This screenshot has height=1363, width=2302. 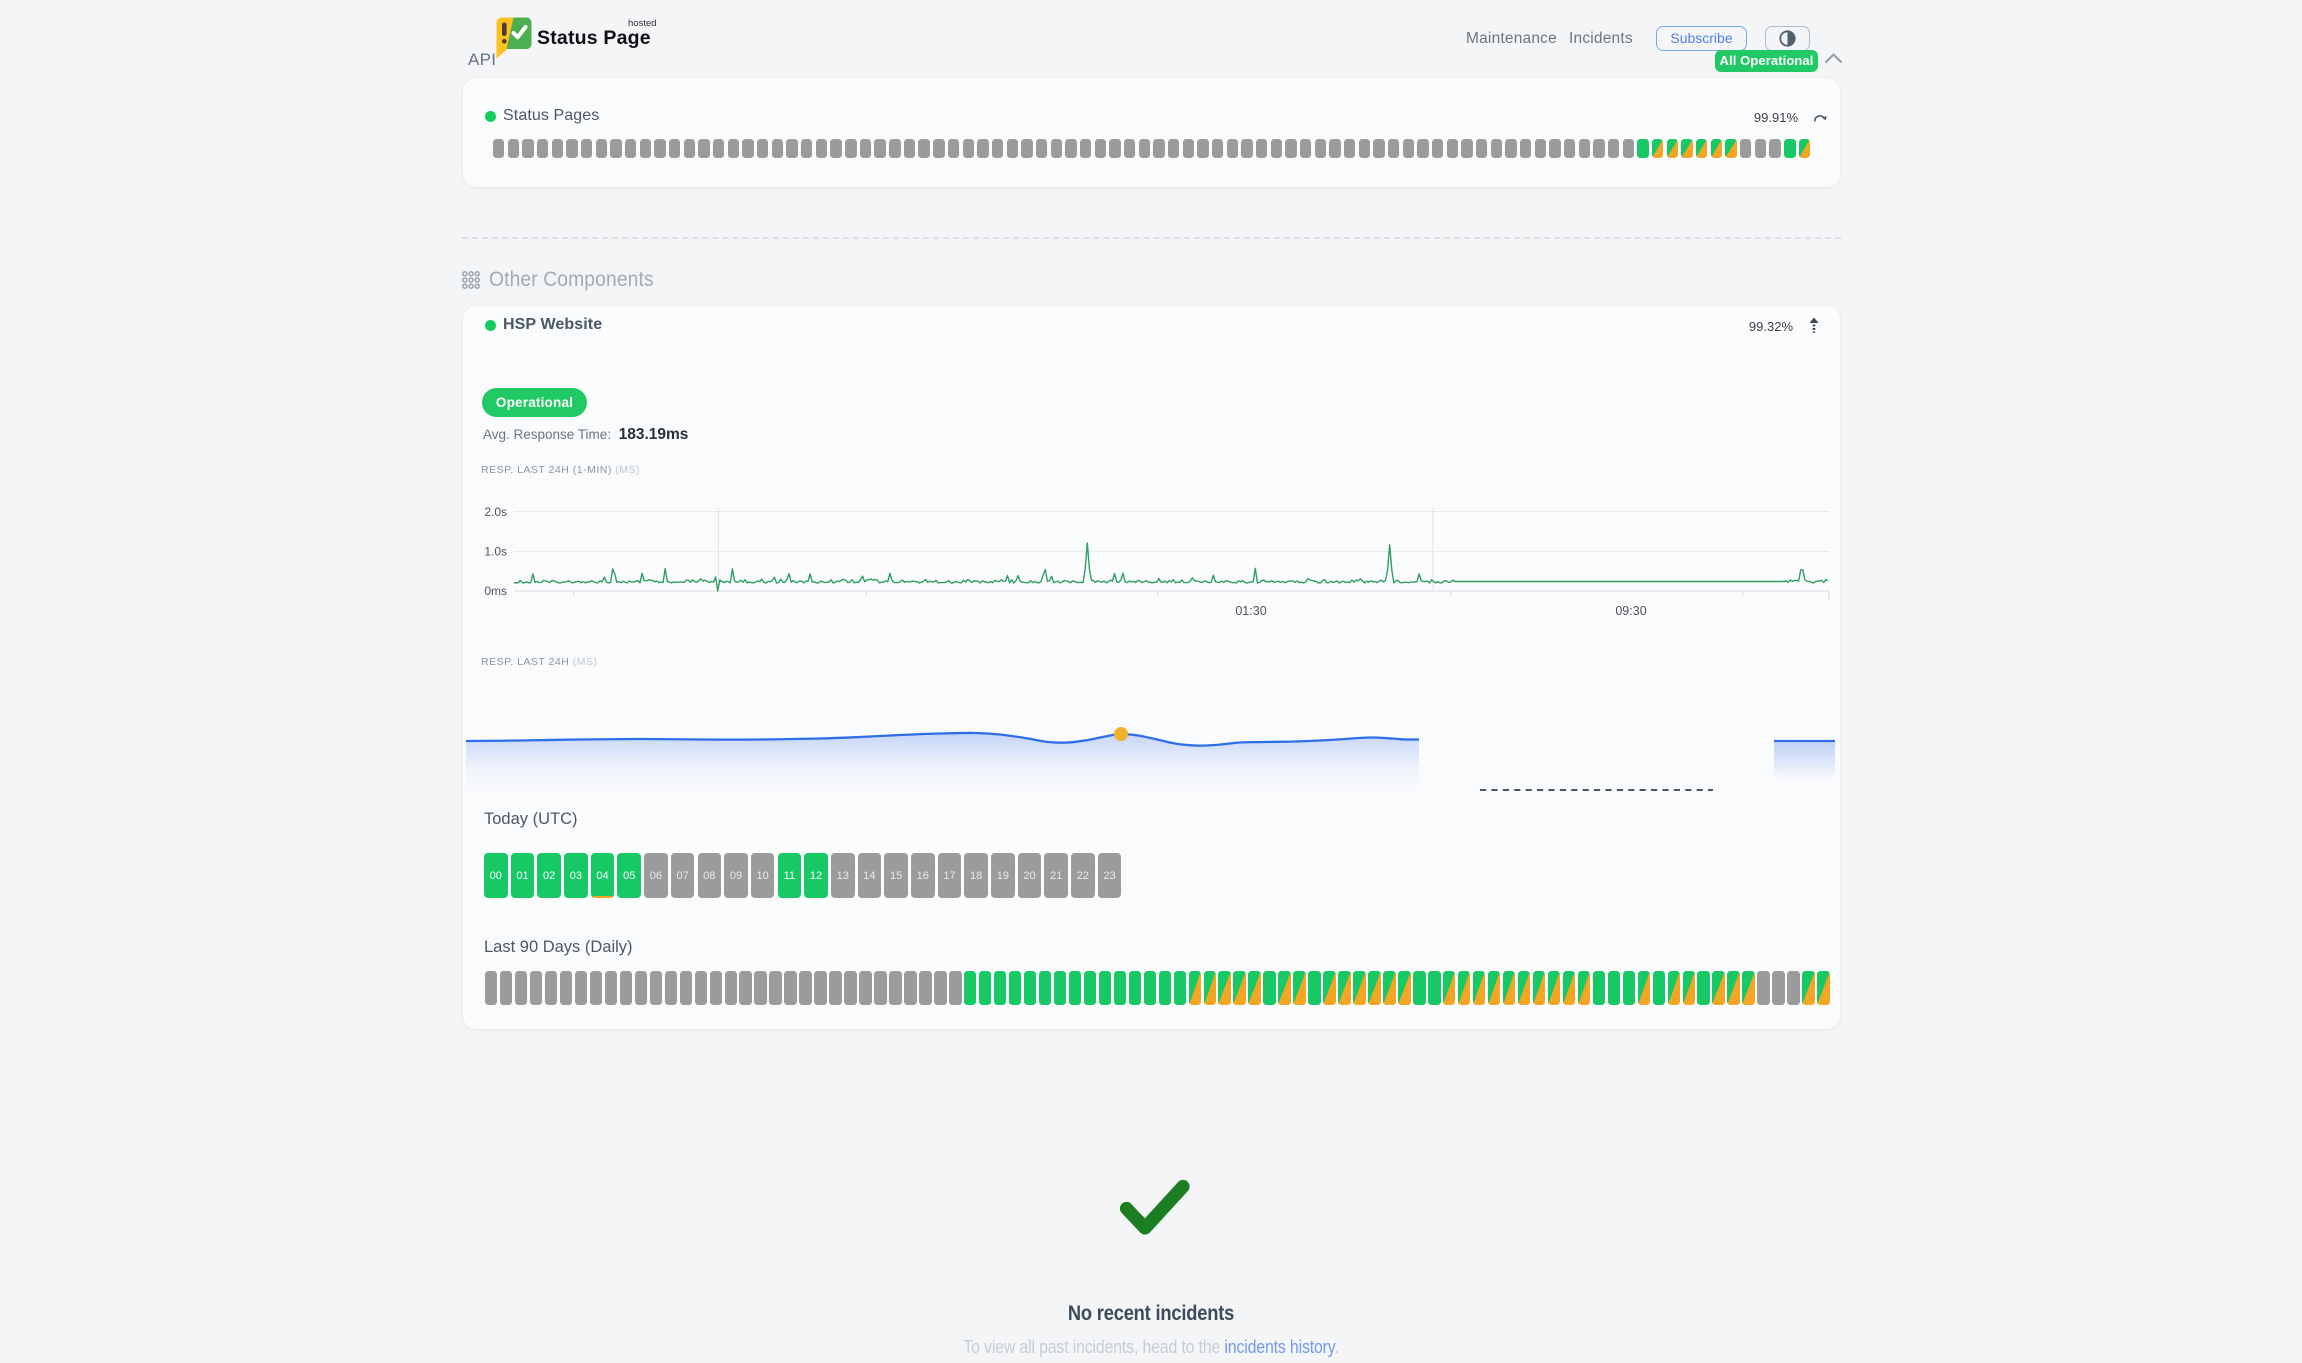 I want to click on svg-text: 0ms, so click(x=495, y=591).